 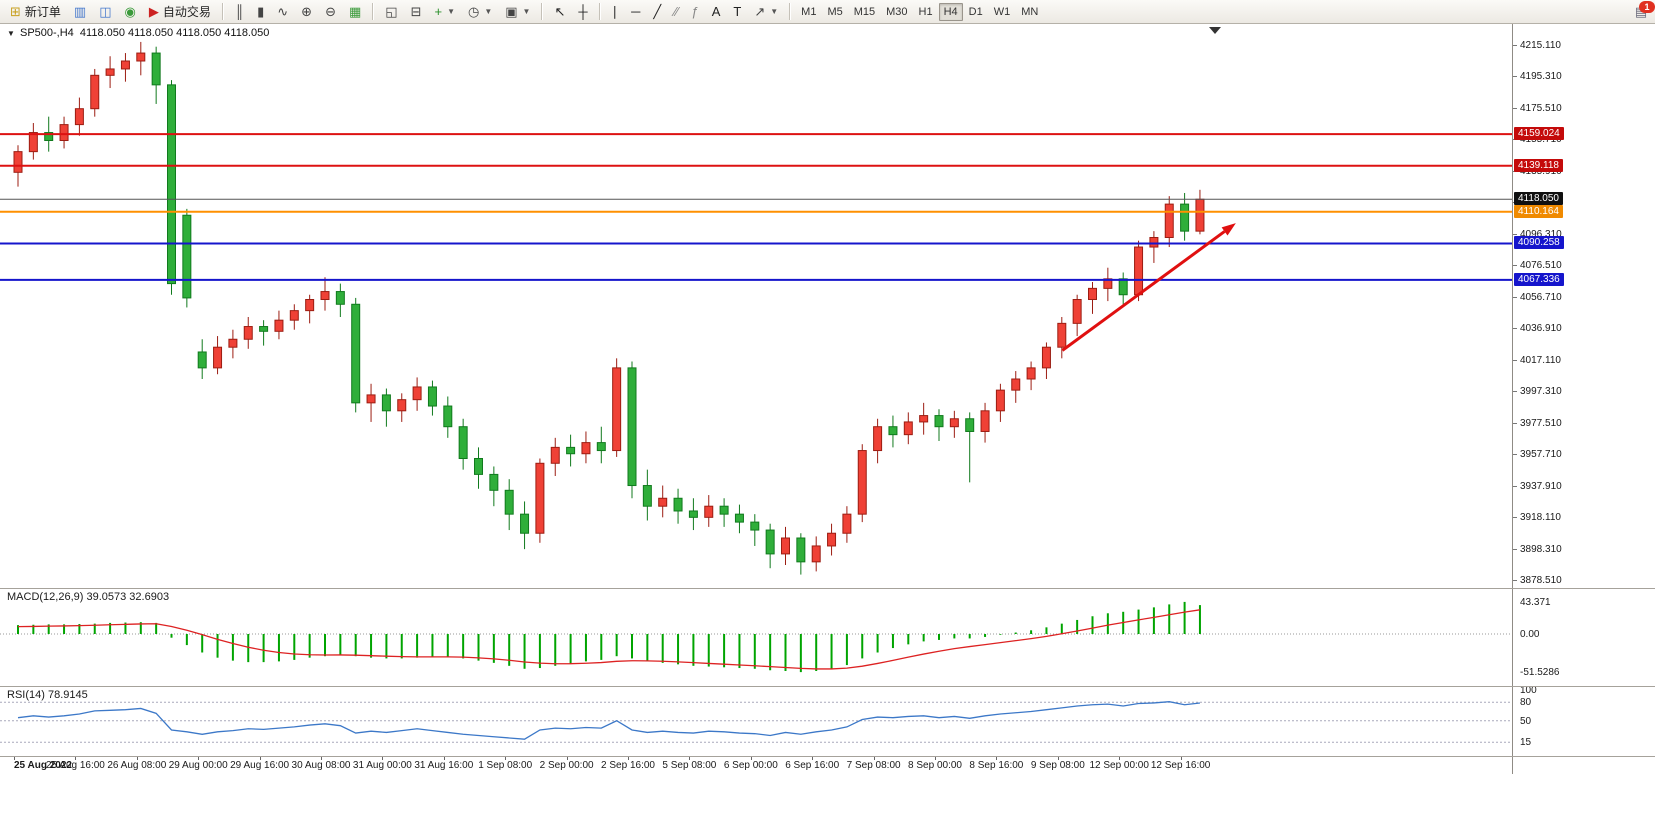 What do you see at coordinates (609, 639) in the screenshot?
I see `macd-signal-line` at bounding box center [609, 639].